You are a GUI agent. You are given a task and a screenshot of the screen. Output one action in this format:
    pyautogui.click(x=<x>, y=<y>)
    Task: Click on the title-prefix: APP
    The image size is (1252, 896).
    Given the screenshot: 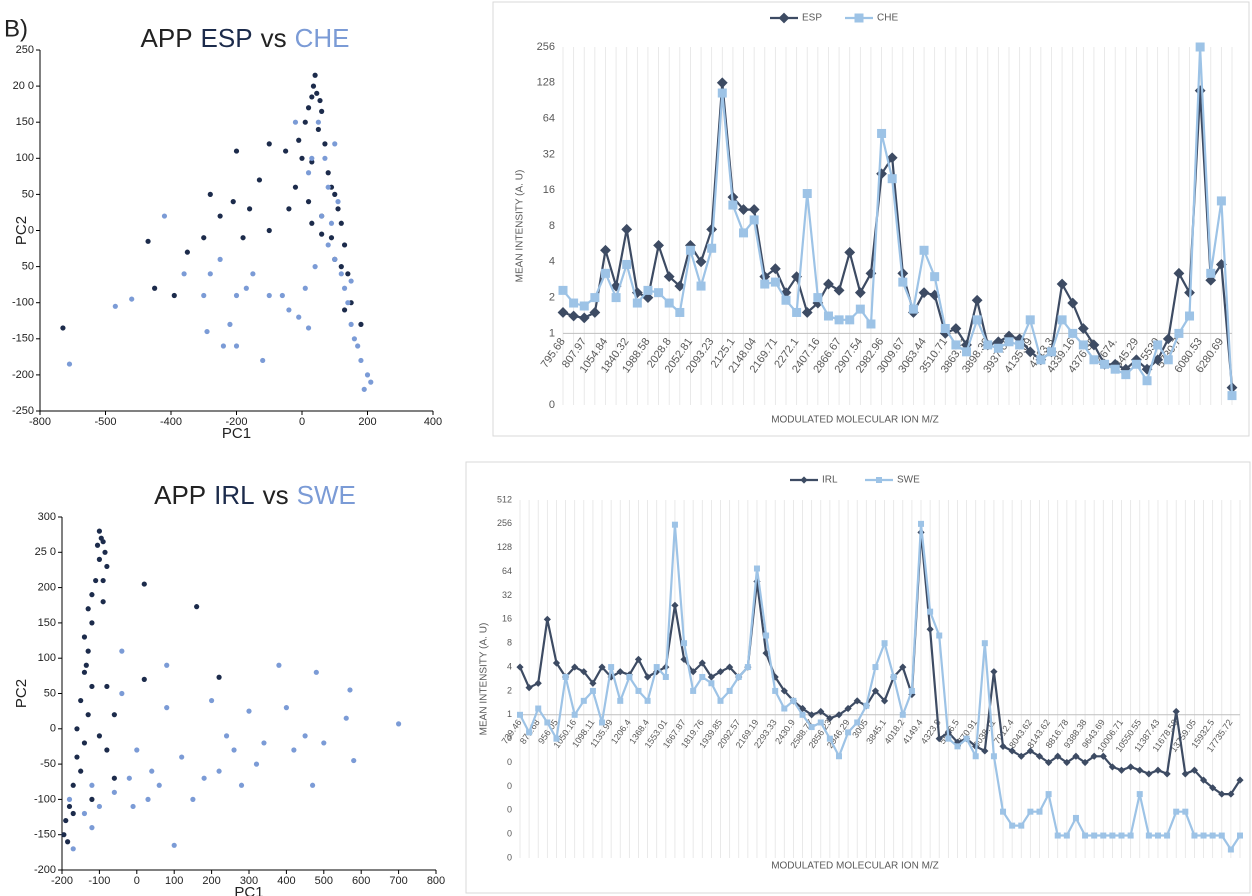 What is the action you would take?
    pyautogui.click(x=180, y=495)
    